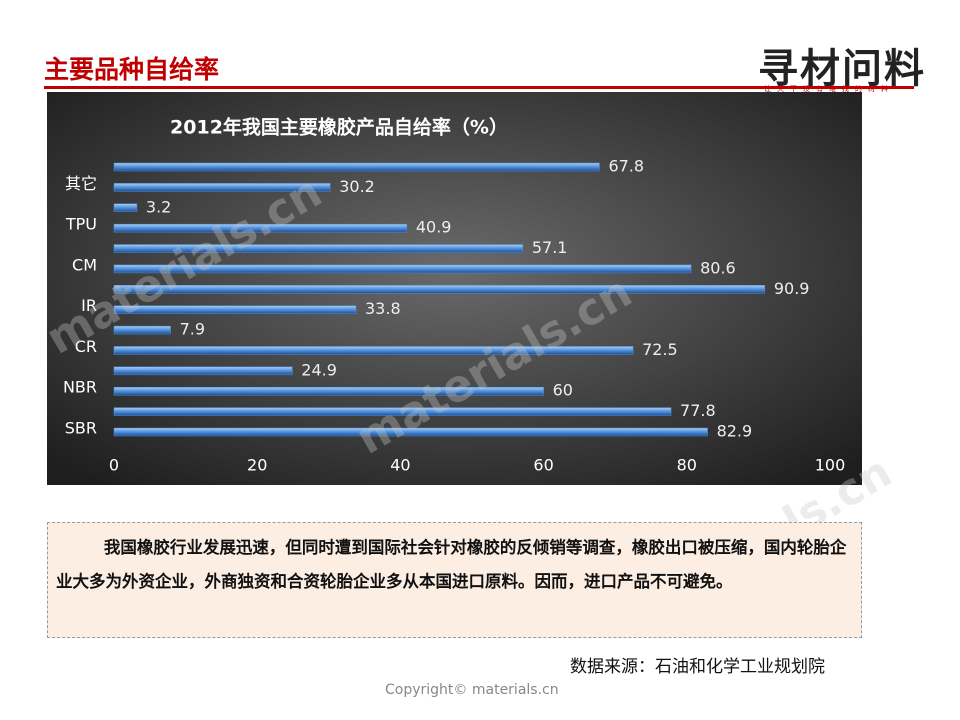 Image resolution: width=960 pixels, height=720 pixels. What do you see at coordinates (319, 369) in the screenshot?
I see `value-label: 24.9` at bounding box center [319, 369].